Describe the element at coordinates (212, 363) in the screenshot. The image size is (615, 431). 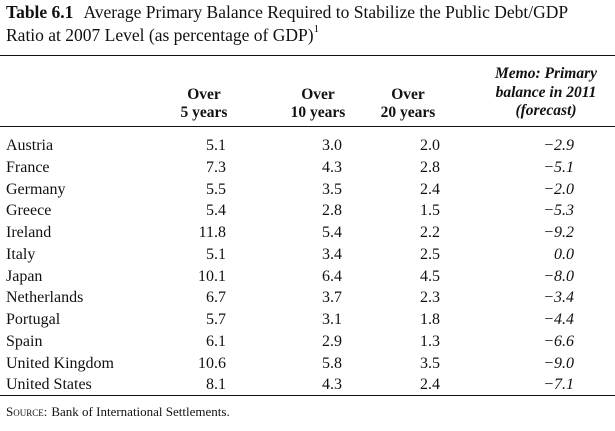
I see `value-over-5-years: 10.6` at that location.